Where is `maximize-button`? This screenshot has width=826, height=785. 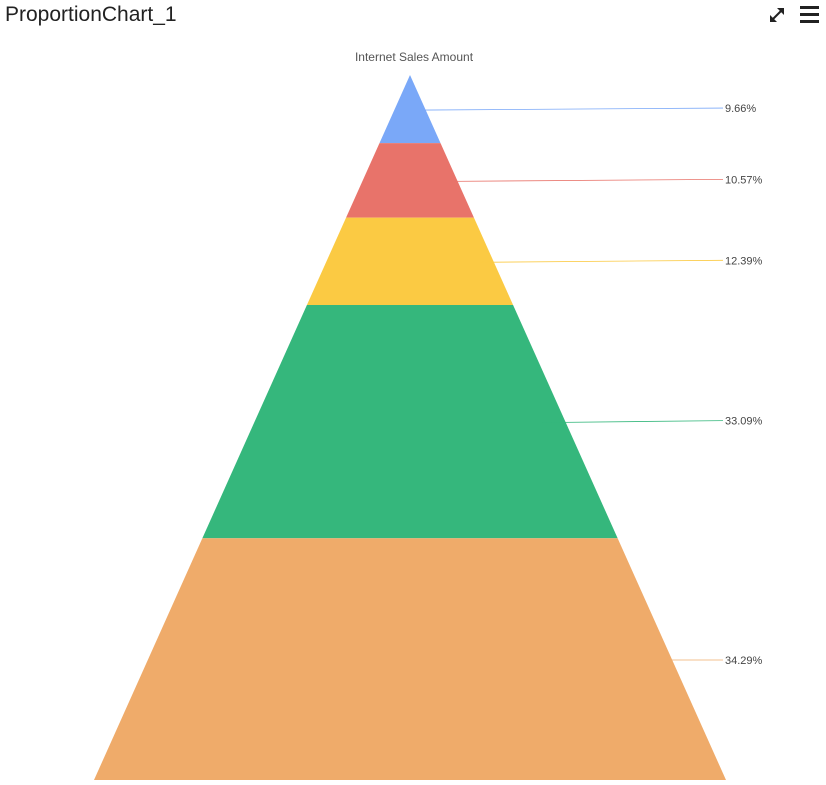
maximize-button is located at coordinates (777, 15).